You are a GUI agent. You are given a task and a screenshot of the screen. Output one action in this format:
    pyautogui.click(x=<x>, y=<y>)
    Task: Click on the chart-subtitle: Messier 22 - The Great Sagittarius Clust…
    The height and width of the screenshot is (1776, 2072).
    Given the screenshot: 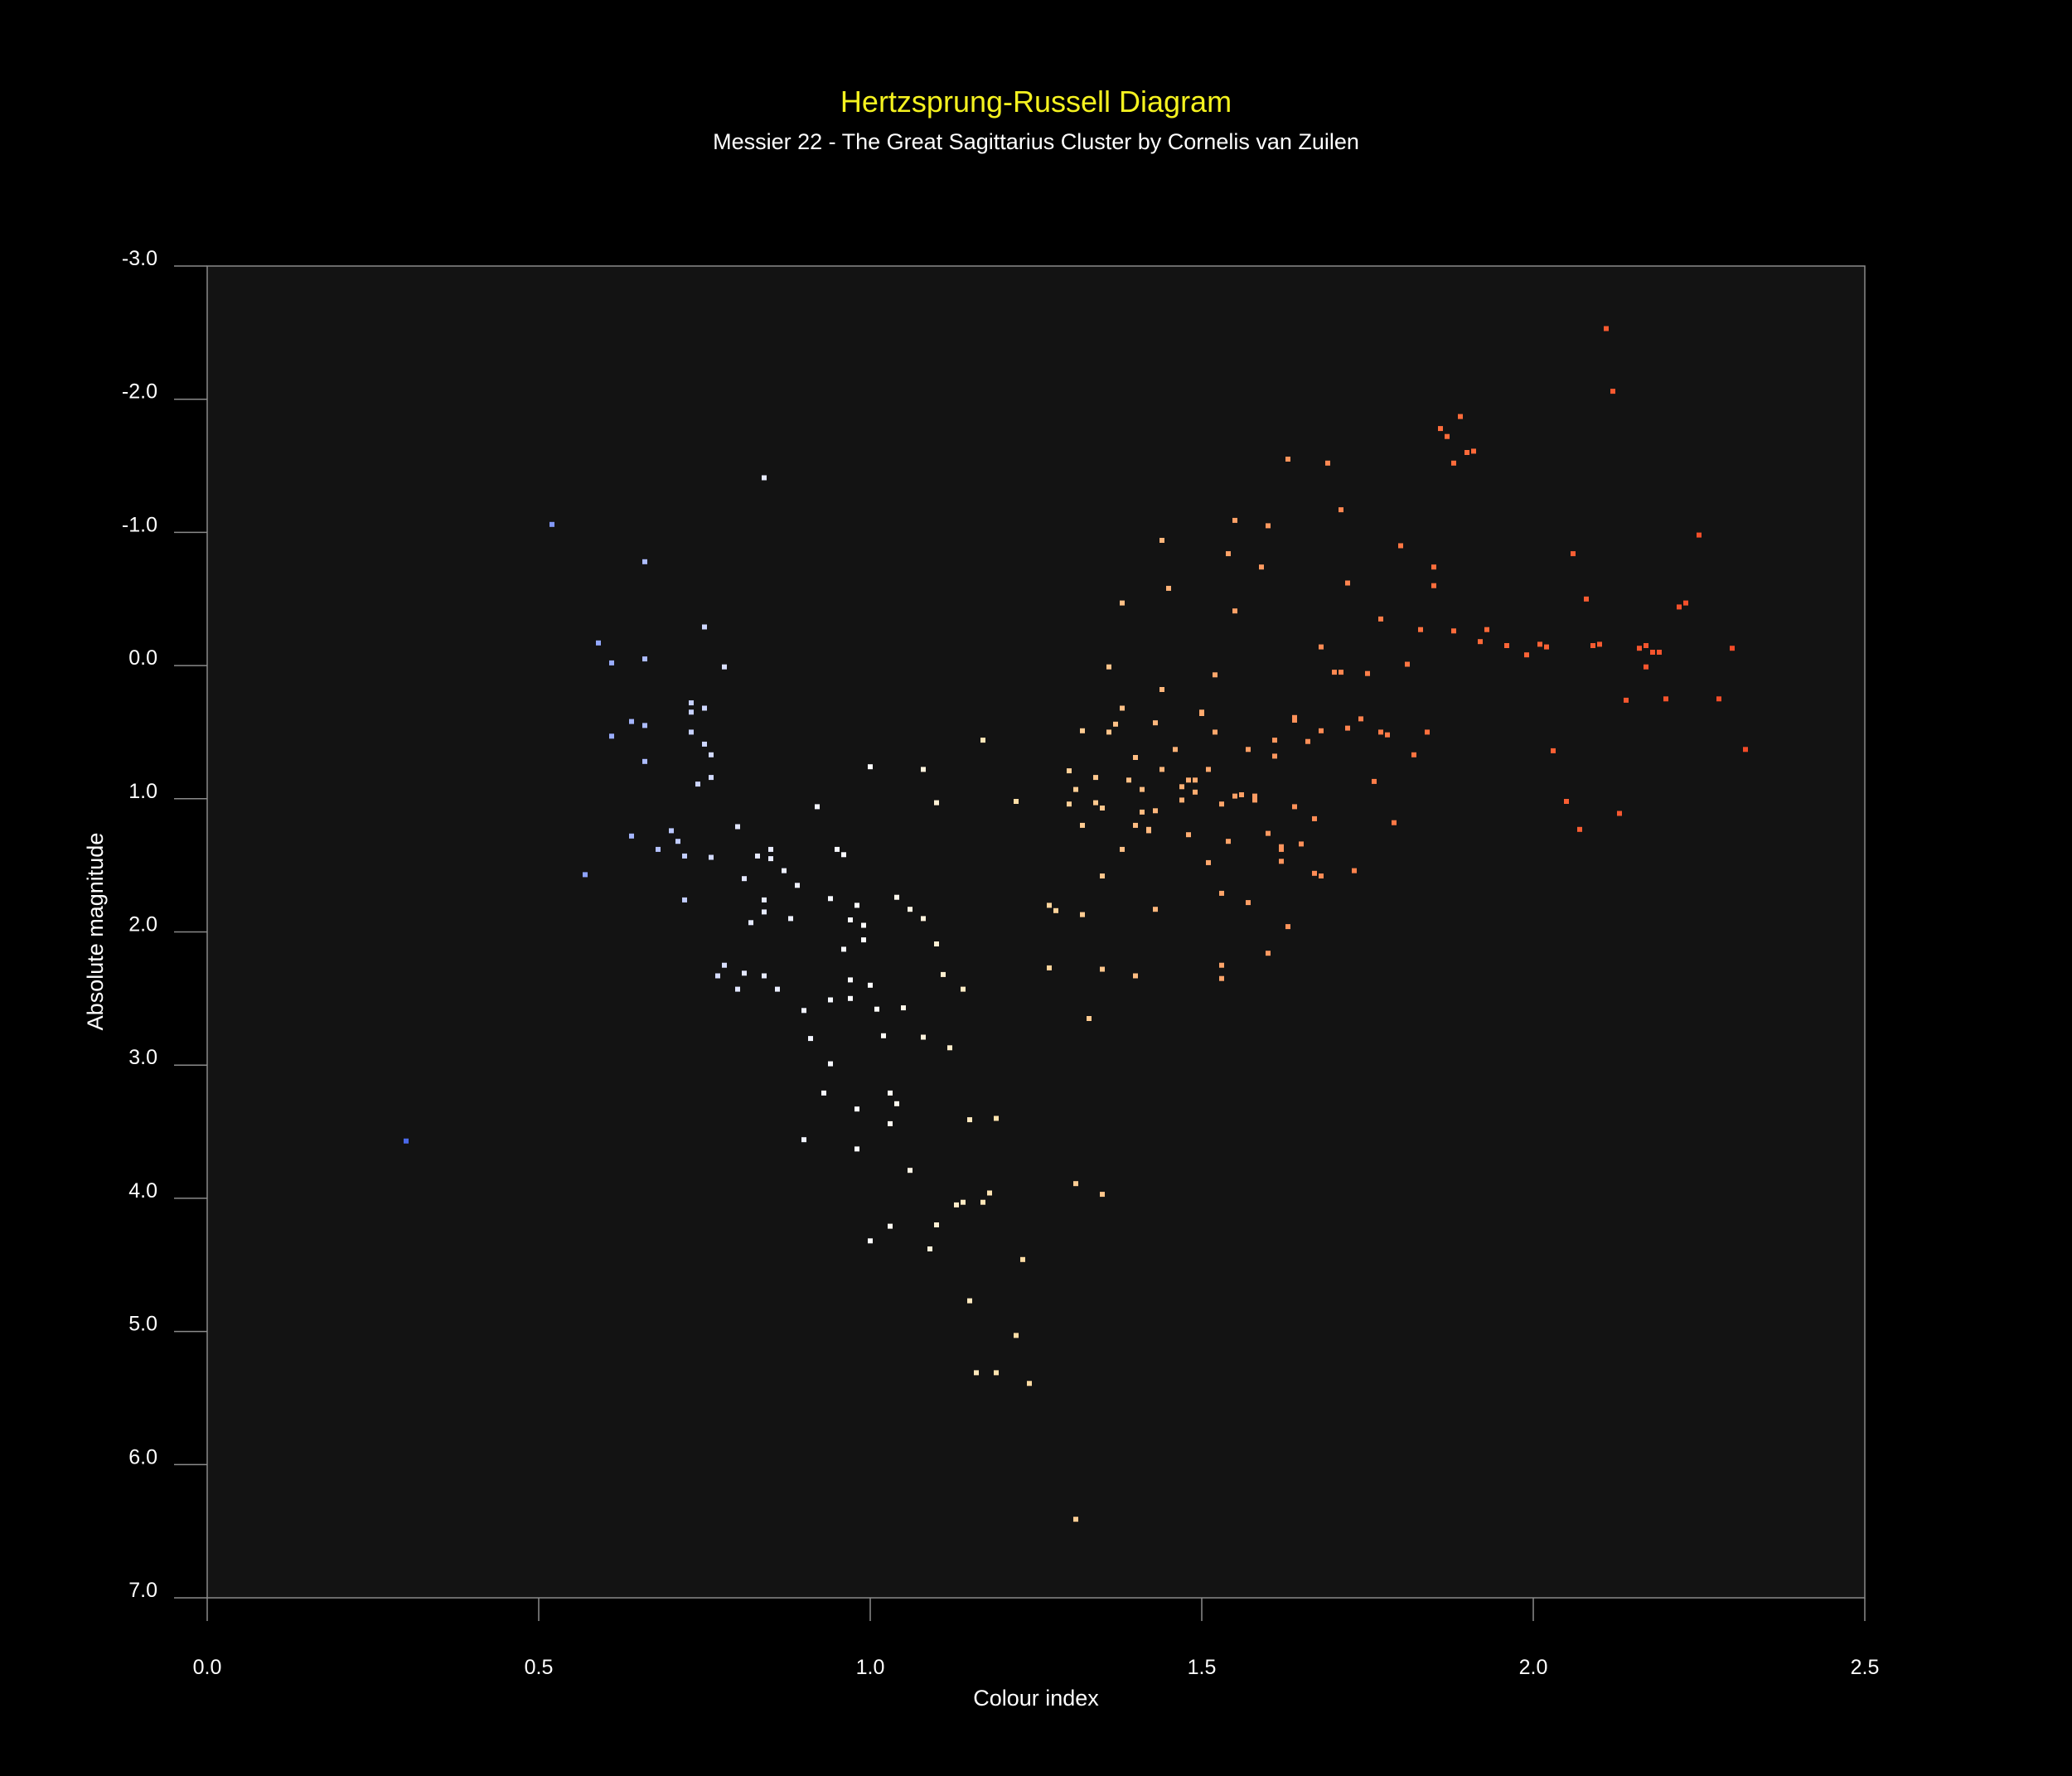 What is the action you would take?
    pyautogui.click(x=1036, y=141)
    